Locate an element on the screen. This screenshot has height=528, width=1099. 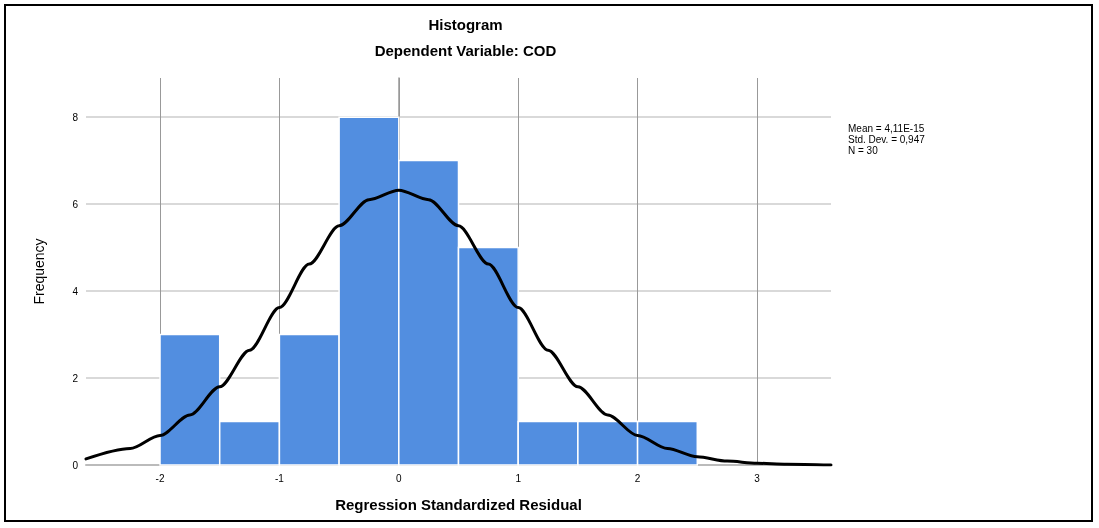
y-tick-label: 4 is located at coordinates (75, 291).